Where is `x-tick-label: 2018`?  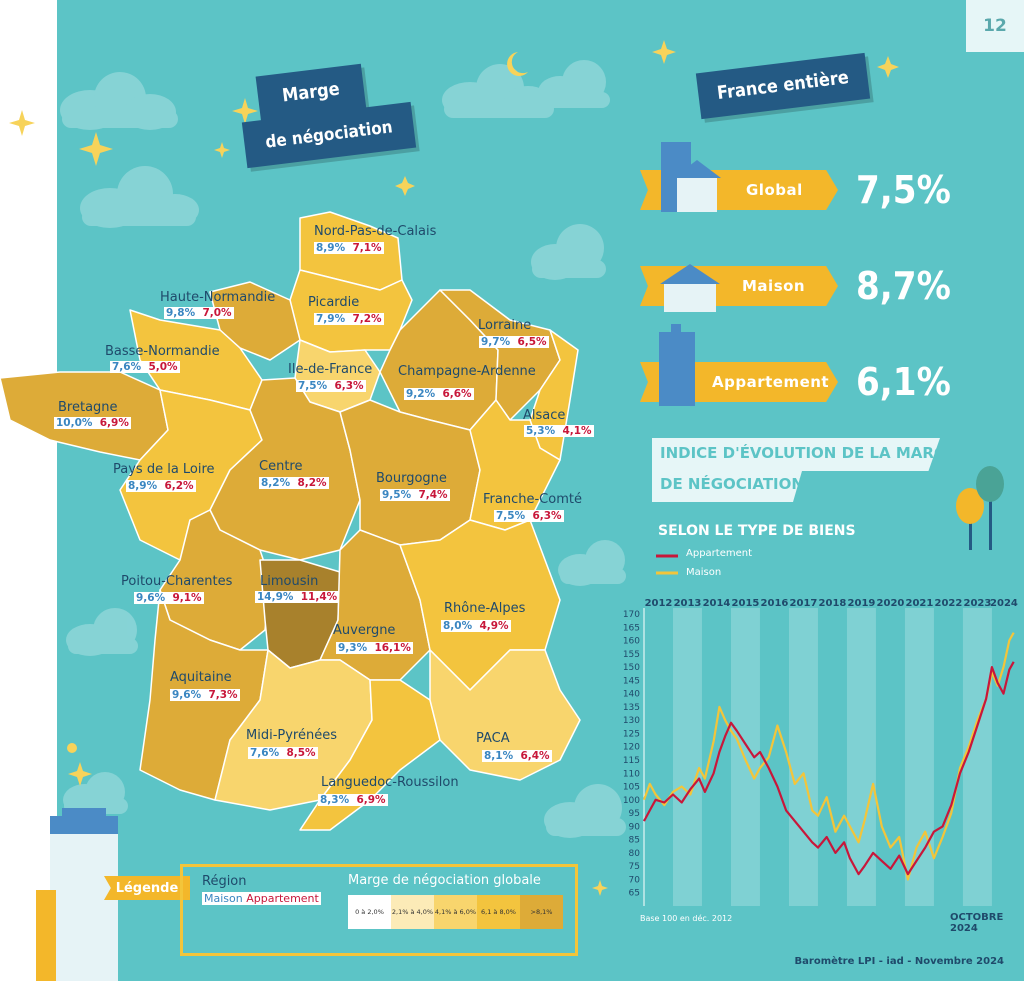
x-tick-label: 2018 is located at coordinates (833, 603).